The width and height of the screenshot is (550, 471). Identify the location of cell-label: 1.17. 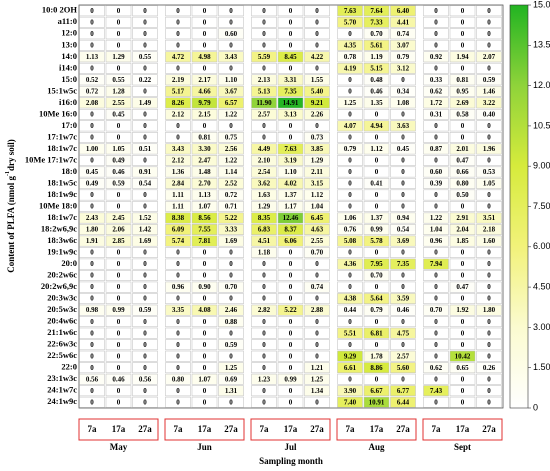
(290, 207).